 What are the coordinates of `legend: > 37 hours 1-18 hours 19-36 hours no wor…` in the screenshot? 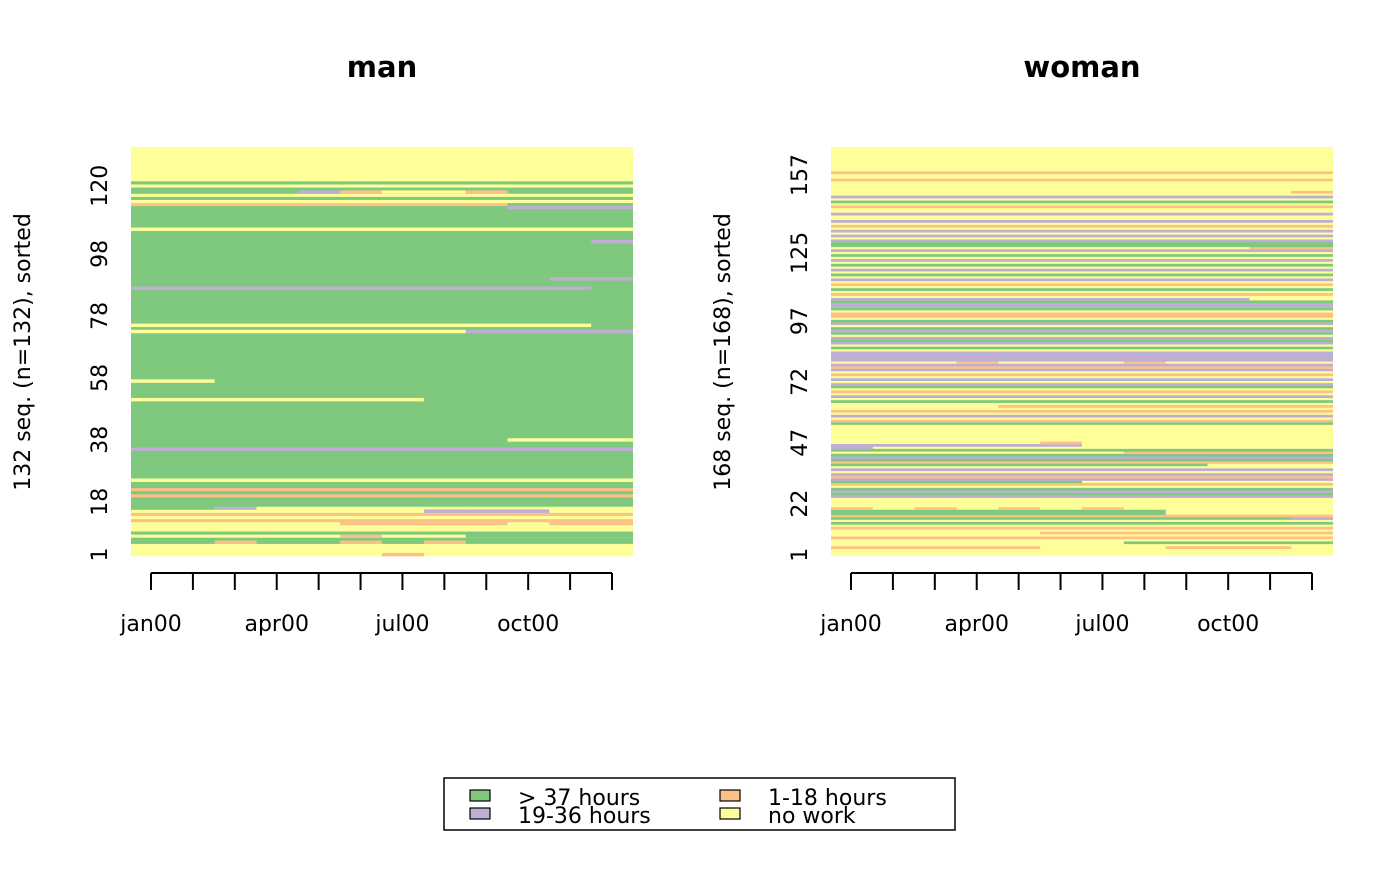 It's located at (699, 804).